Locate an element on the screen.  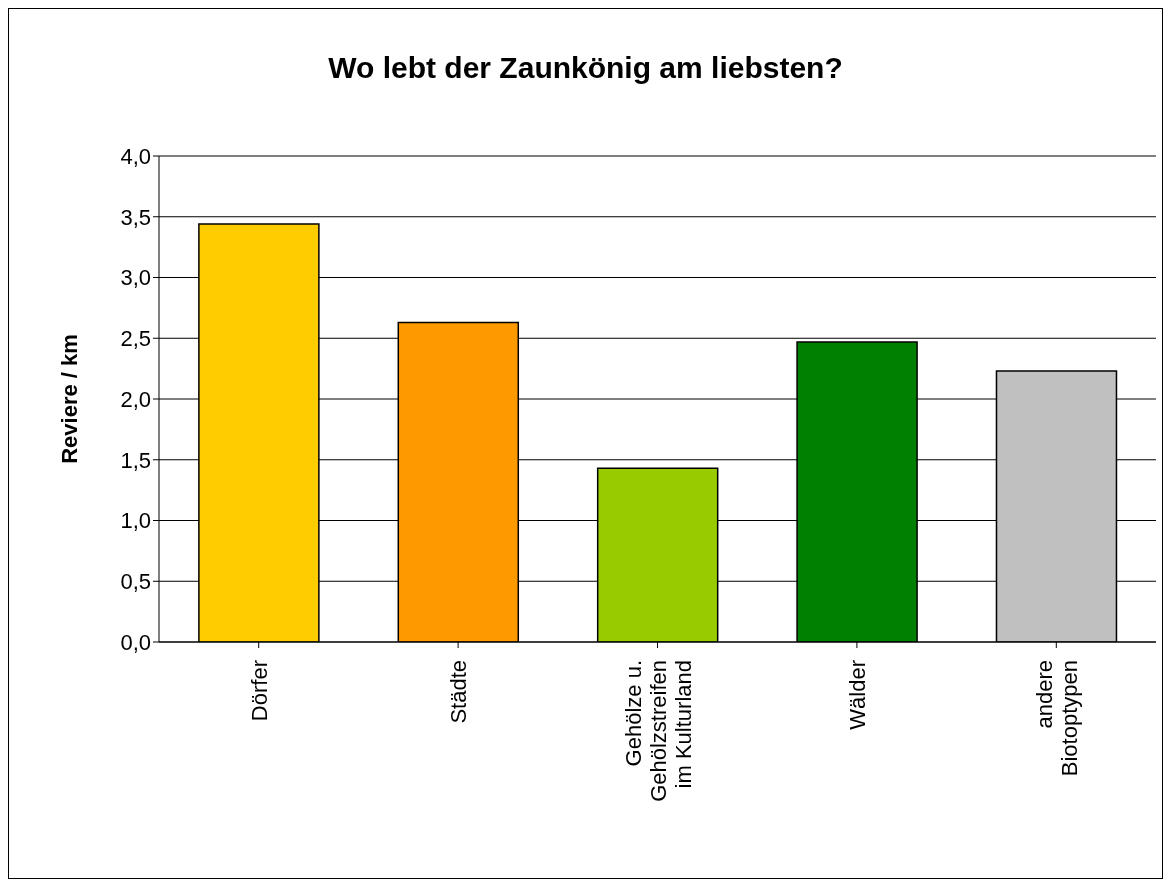
y-axis-title: Reviere / km is located at coordinates (69, 399).